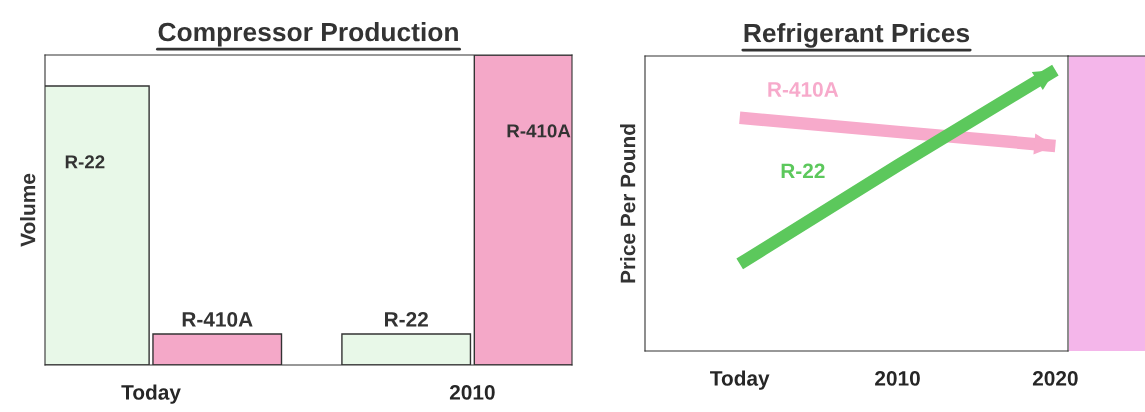 The image size is (1145, 412). I want to click on text: R-410A, so click(539, 131).